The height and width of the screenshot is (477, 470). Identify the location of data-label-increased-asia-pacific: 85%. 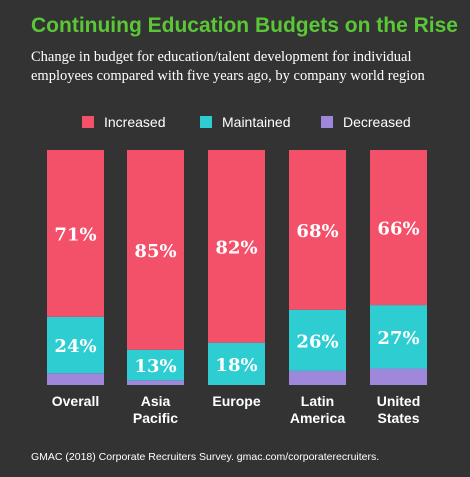
(155, 251).